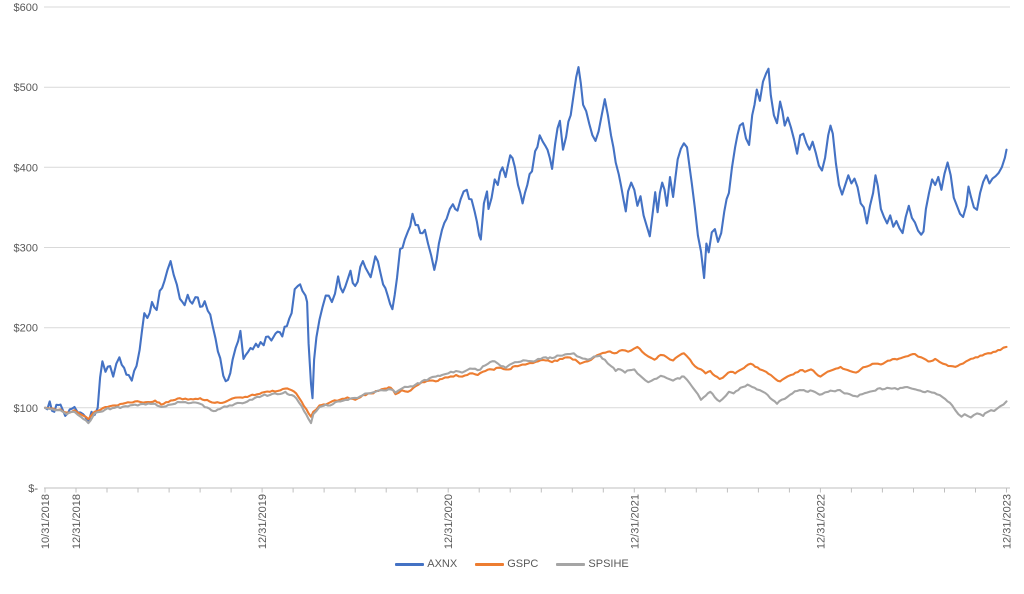 This screenshot has height=594, width=1024. I want to click on legend-item-axnx: AXNX, so click(426, 564).